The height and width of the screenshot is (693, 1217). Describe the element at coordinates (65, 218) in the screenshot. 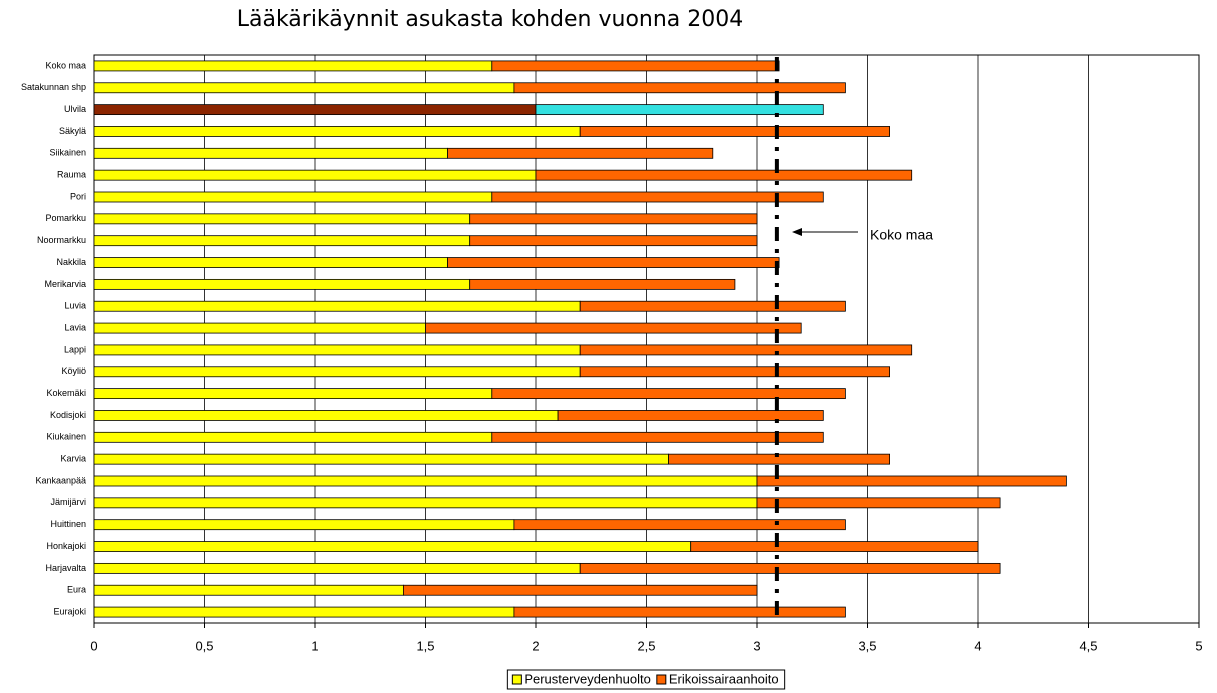

I see `y-tick-label: Pomarkku` at that location.